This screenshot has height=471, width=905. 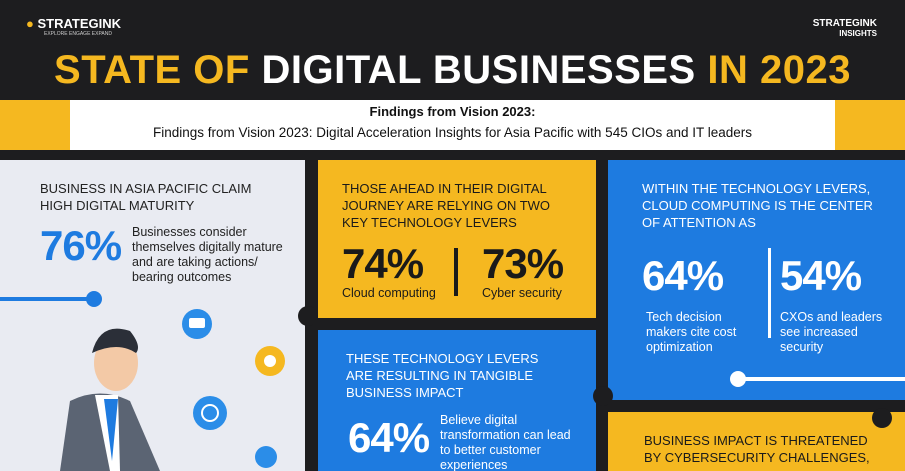 What do you see at coordinates (478, 70) in the screenshot?
I see `title-part: DIGITAL BUSINESSES` at bounding box center [478, 70].